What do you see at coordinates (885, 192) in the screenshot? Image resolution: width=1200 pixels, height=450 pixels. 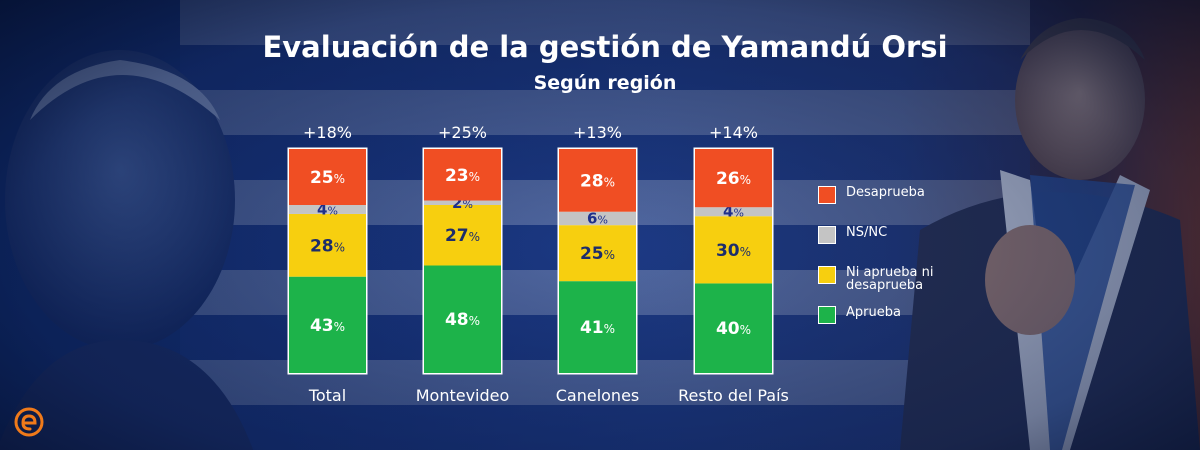 I see `legend-label: Desaprueba` at bounding box center [885, 192].